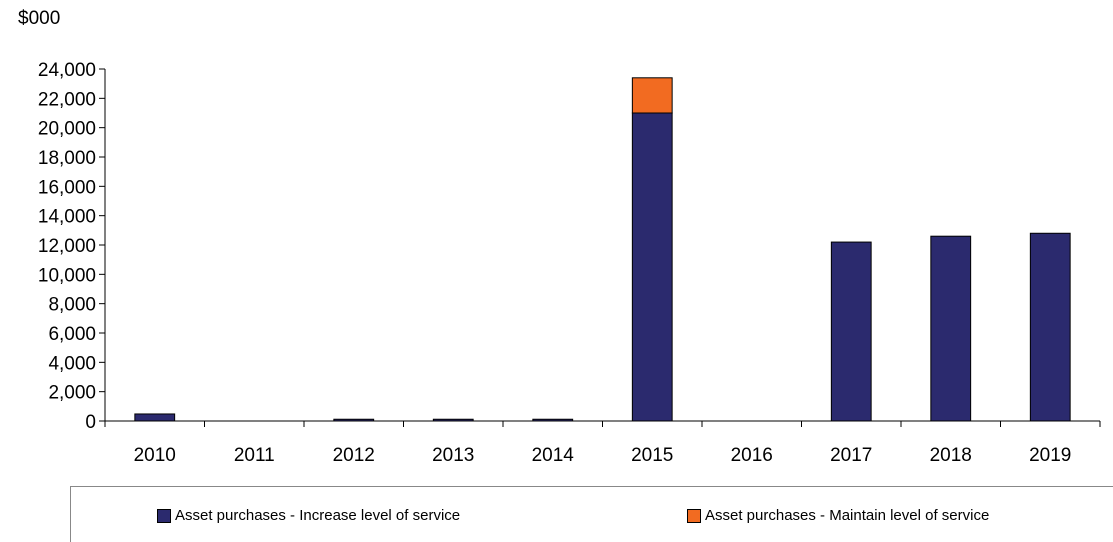 The width and height of the screenshot is (1113, 542). Describe the element at coordinates (155, 455) in the screenshot. I see `x-tick-label: 2010` at that location.